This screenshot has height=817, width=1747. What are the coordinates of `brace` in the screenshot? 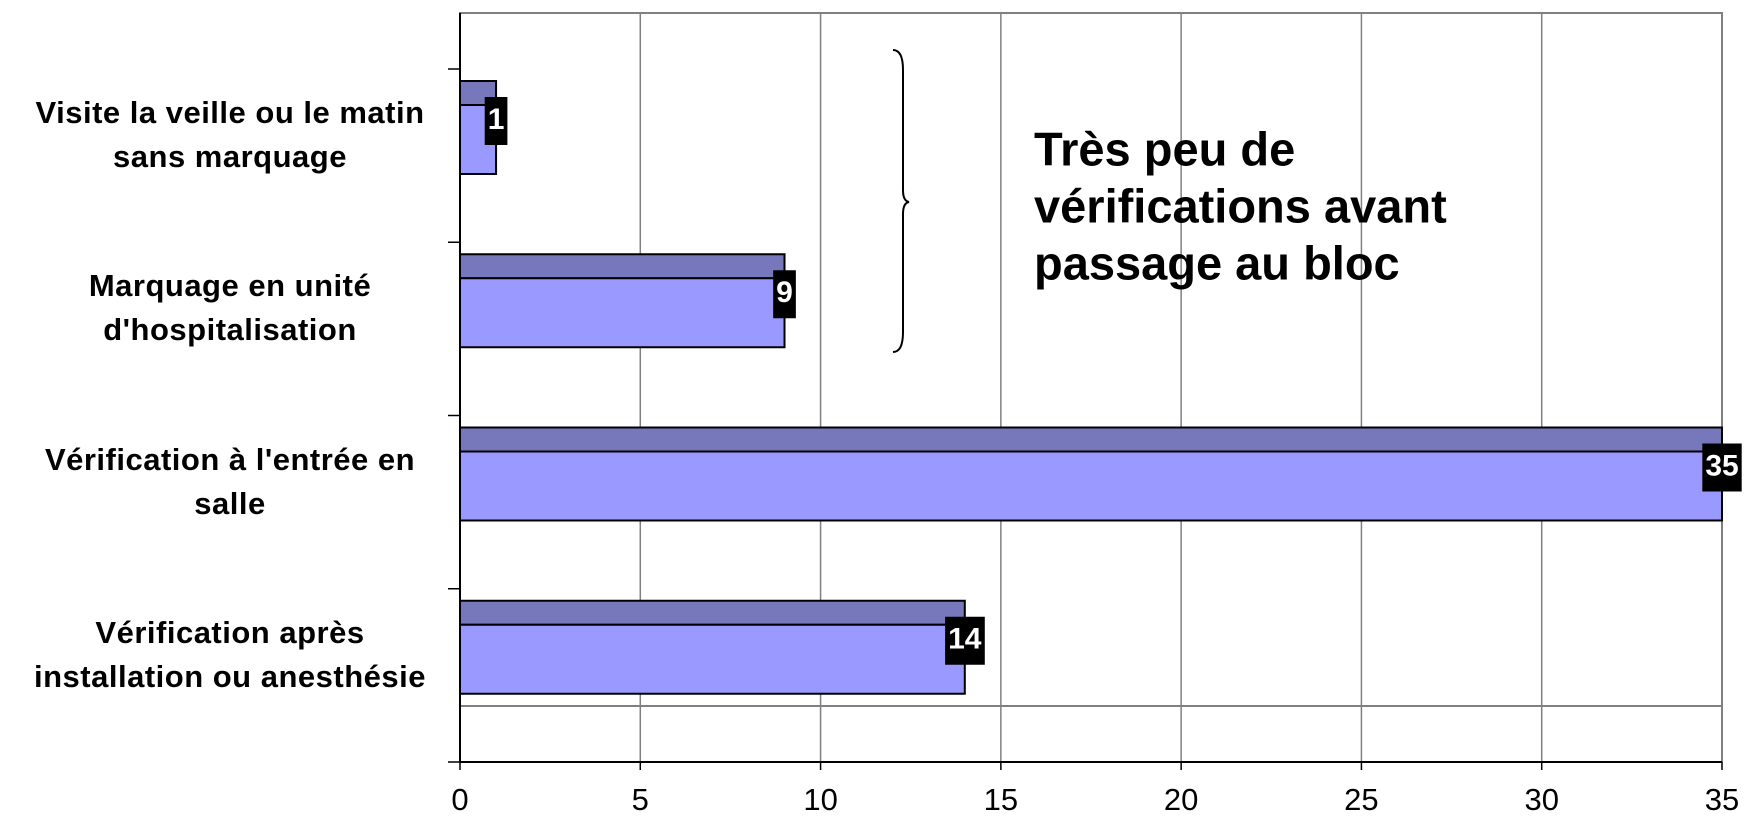 It's located at (901, 201).